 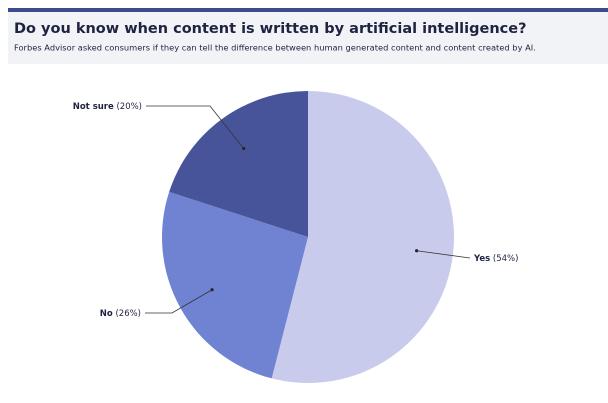 What do you see at coordinates (106, 314) in the screenshot?
I see `slice-category: No` at bounding box center [106, 314].